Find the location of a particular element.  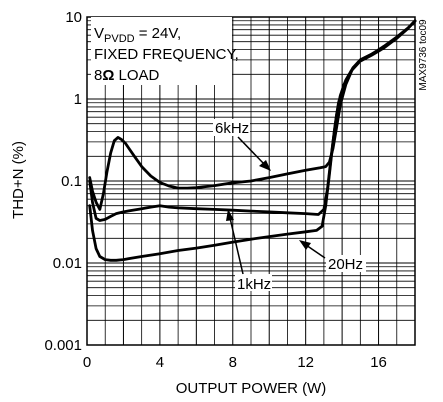

conditions-label-bg is located at coordinates (161, 51).